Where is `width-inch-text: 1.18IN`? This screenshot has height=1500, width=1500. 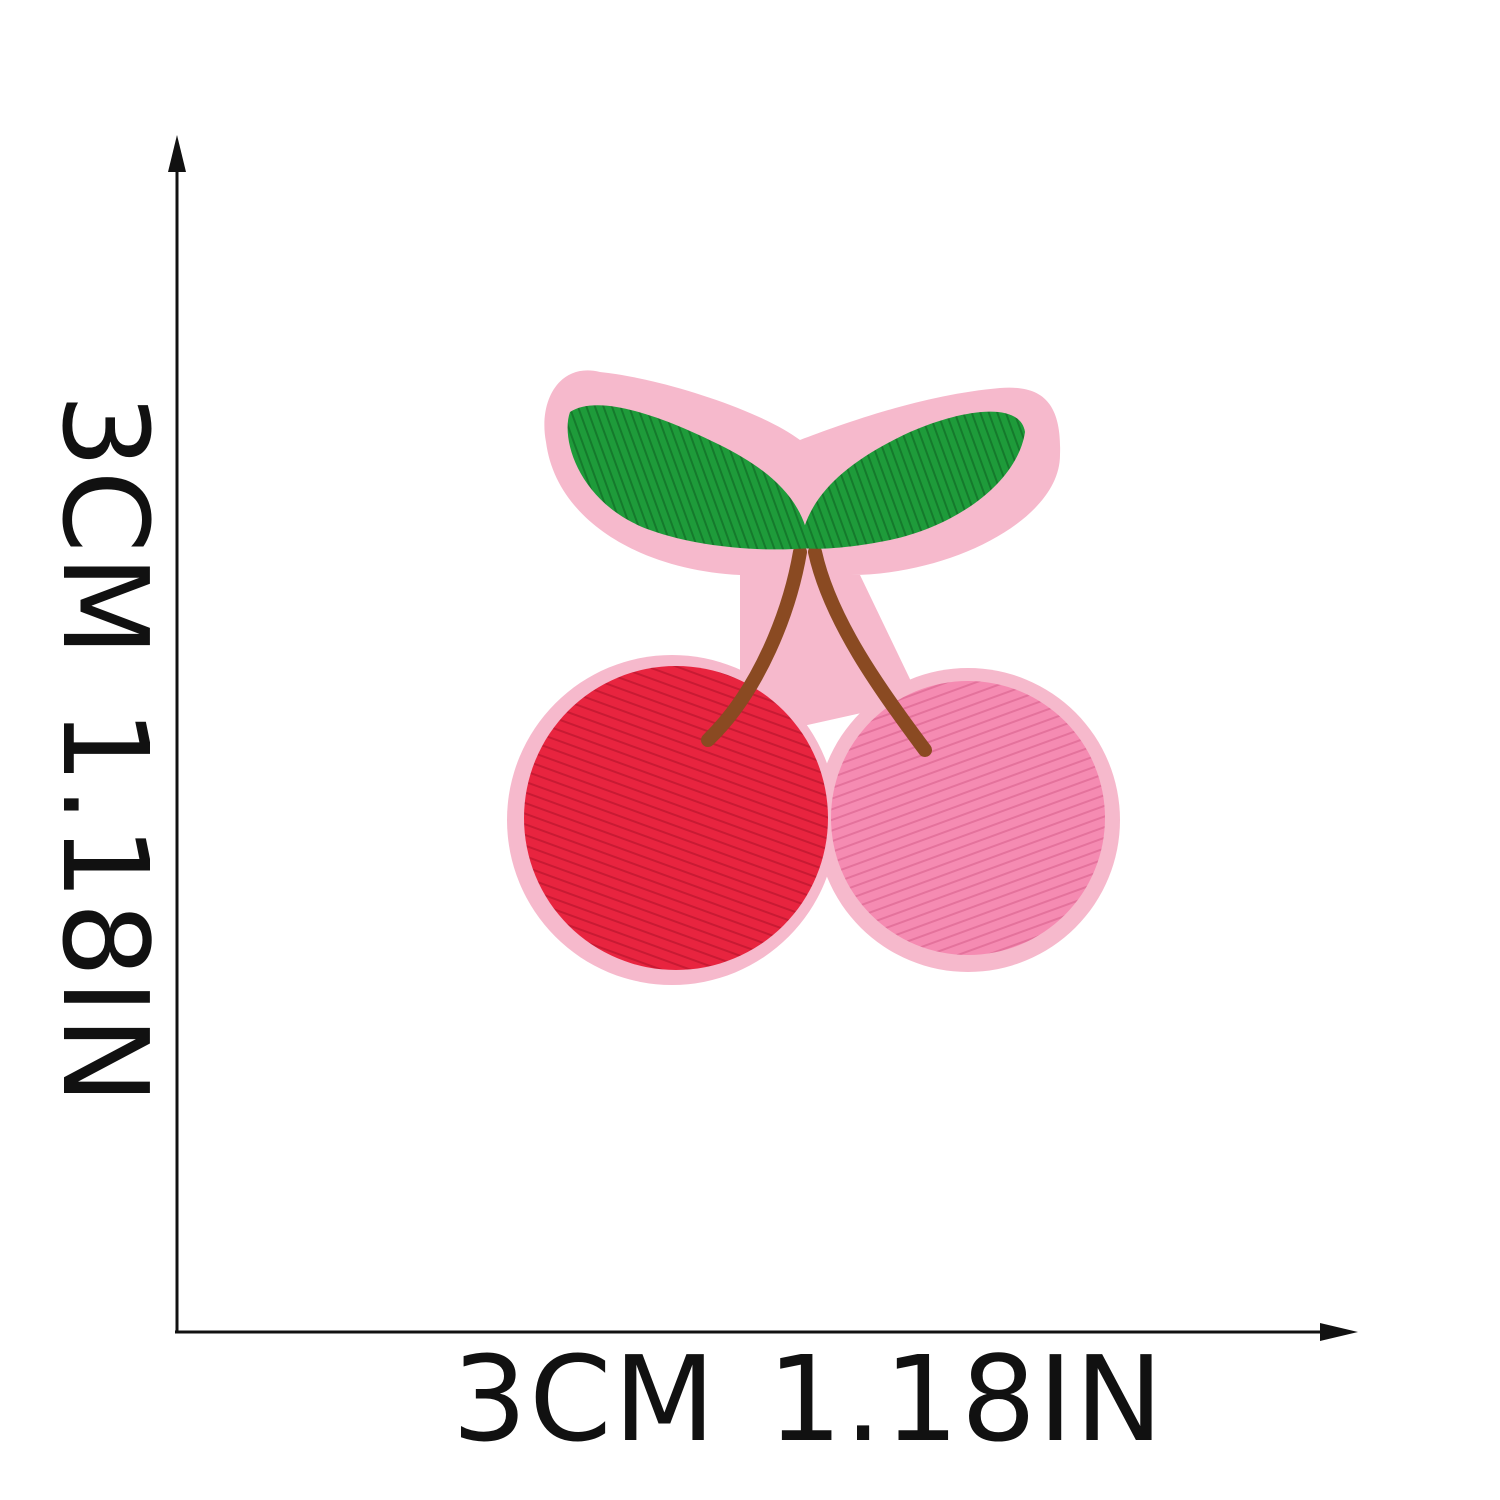 width-inch-text: 1.18IN is located at coordinates (966, 1399).